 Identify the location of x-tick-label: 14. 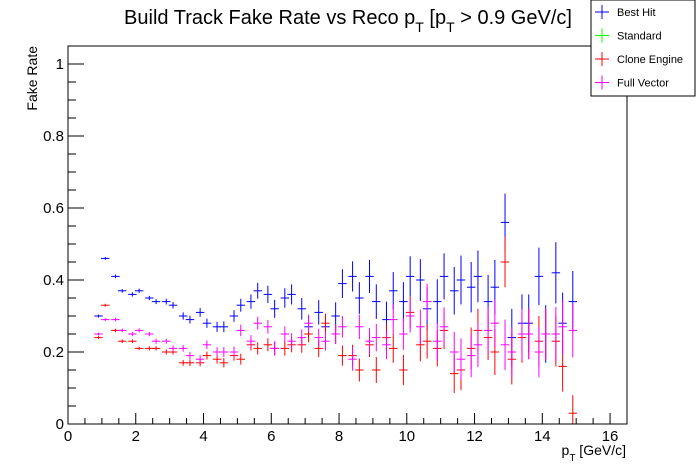
(542, 436).